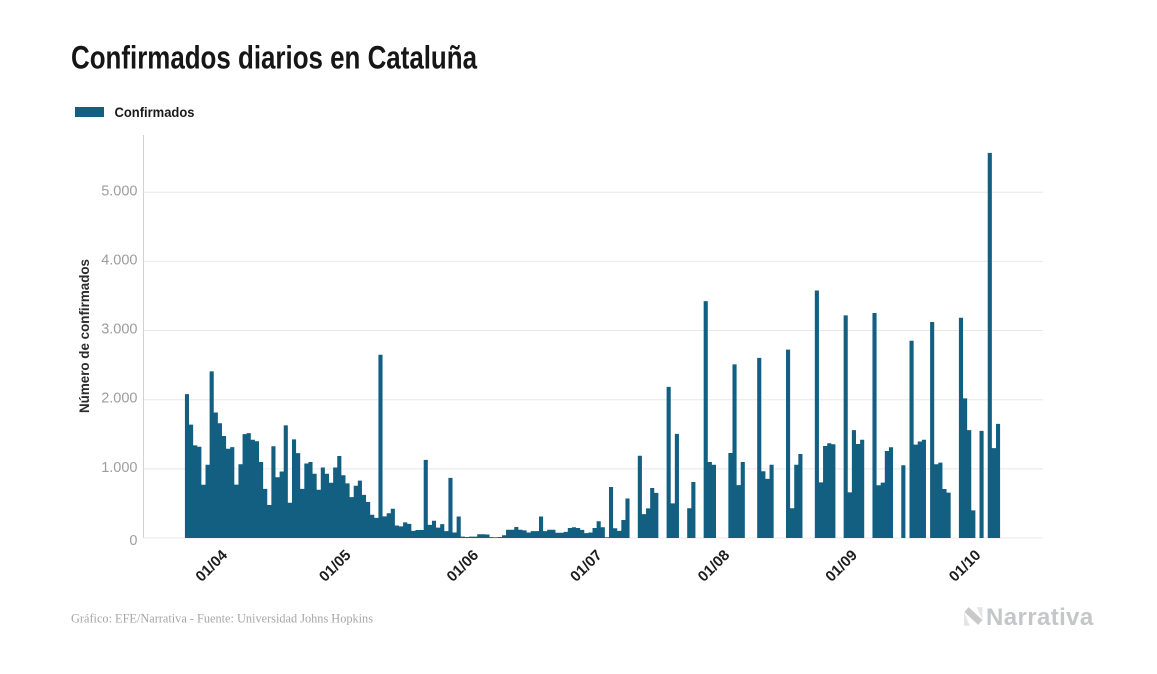  Describe the element at coordinates (119, 399) in the screenshot. I see `svg-text: 2.000` at that location.